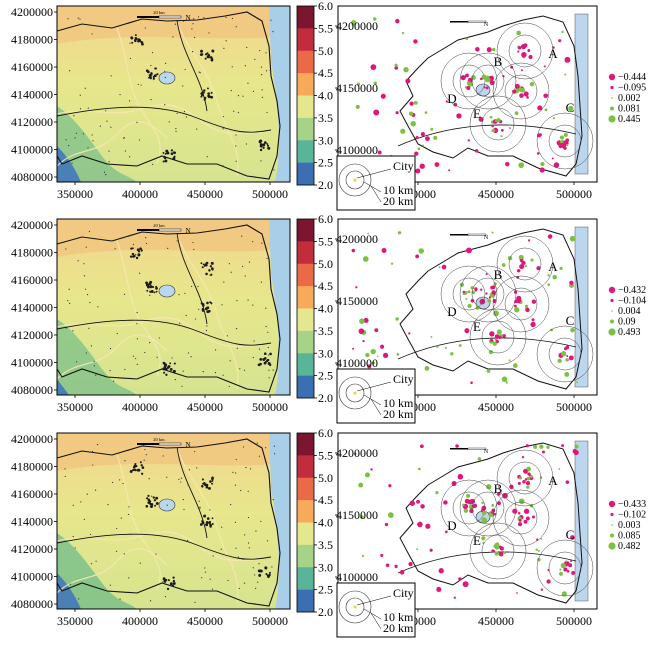 This screenshot has height=647, width=650. What do you see at coordinates (629, 109) in the screenshot?
I see `legend-label: 0.081` at bounding box center [629, 109].